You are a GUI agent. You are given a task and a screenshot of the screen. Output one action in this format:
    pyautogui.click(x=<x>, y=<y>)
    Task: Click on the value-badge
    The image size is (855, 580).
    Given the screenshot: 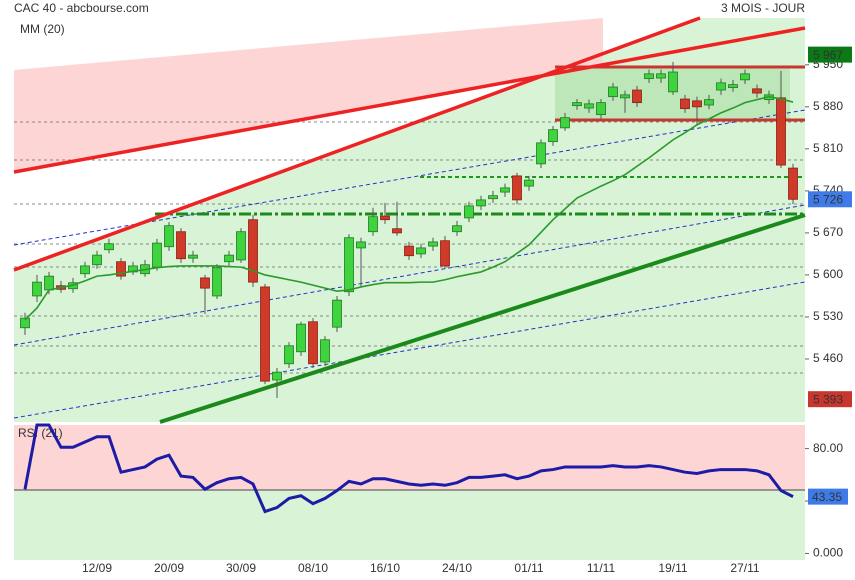 What is the action you would take?
    pyautogui.click(x=828, y=496)
    